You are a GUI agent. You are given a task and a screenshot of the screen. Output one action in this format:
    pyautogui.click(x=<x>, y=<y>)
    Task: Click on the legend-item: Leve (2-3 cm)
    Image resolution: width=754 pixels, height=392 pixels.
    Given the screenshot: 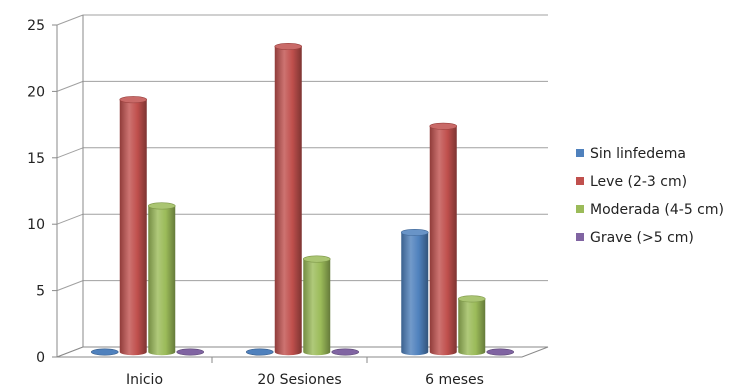 What is the action you would take?
    pyautogui.click(x=631, y=182)
    